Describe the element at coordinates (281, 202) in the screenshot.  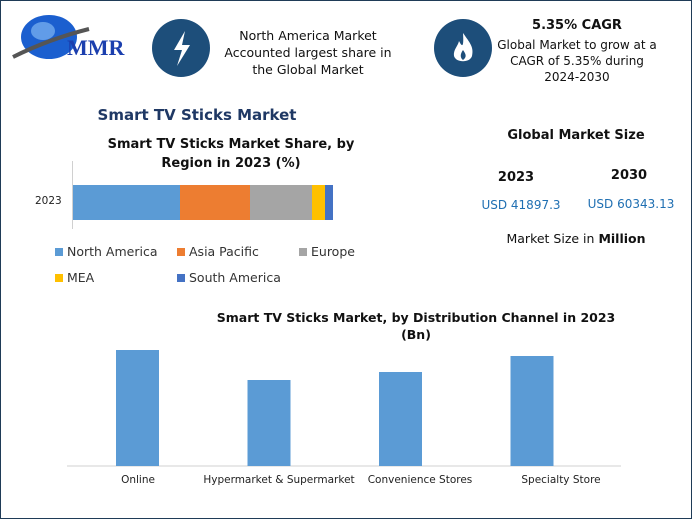
I see `bar-segment-europe` at that location.